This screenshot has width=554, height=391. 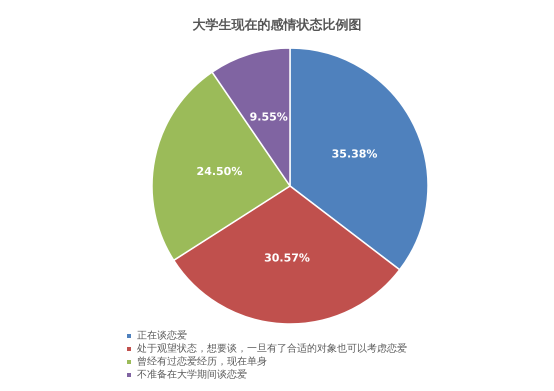 I want to click on legend-label: 曾经有过恋爱经历，现在单身, so click(x=202, y=362).